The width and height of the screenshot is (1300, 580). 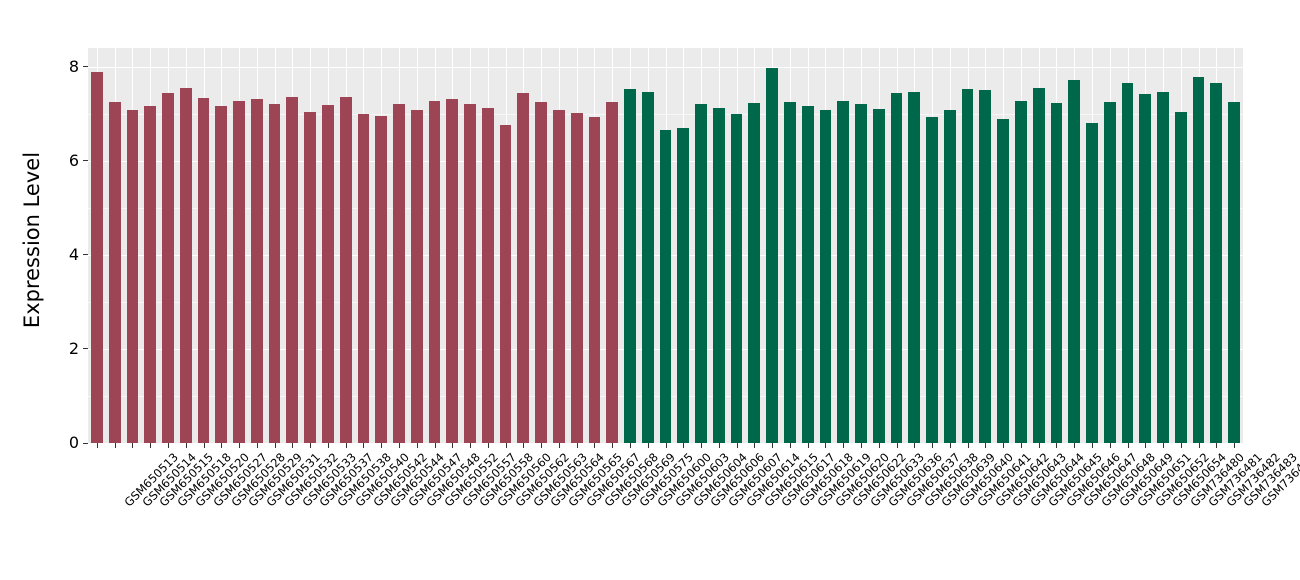 I want to click on y-axis-tick-label: 8, so click(x=73, y=66).